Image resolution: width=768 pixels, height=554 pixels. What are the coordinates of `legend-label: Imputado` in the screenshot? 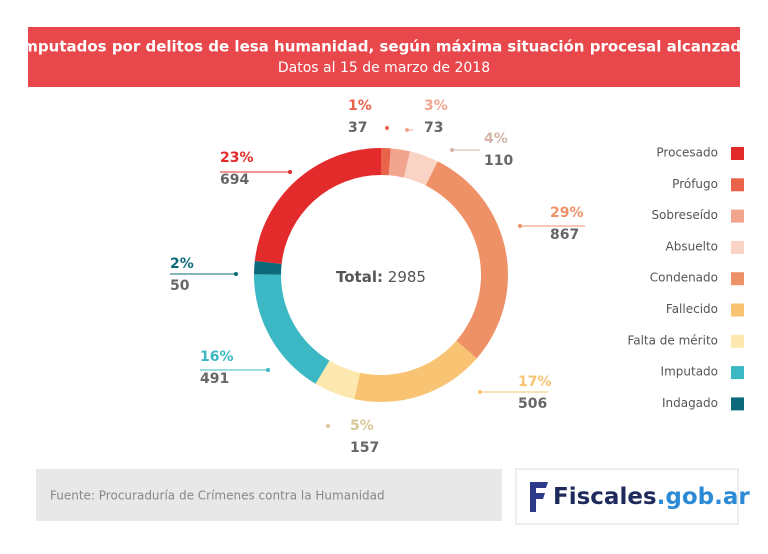 It's located at (689, 372).